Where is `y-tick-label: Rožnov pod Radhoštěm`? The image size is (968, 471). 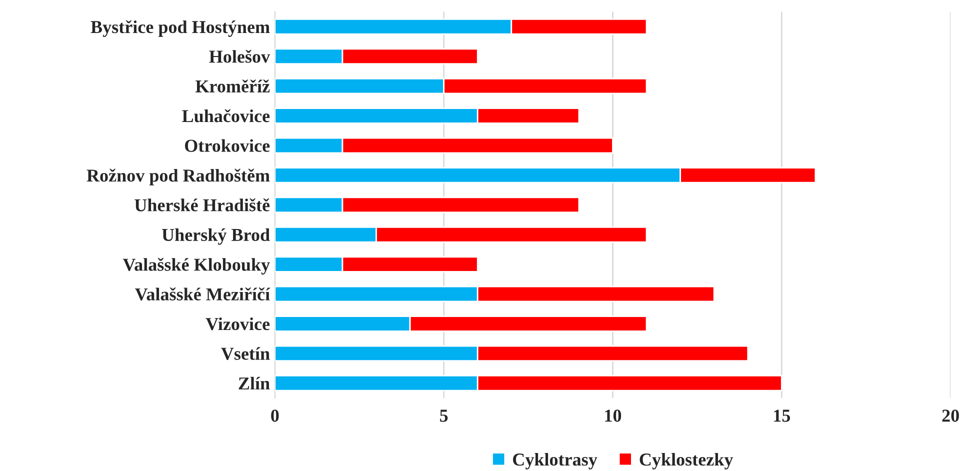 y-tick-label: Rožnov pod Radhoštěm is located at coordinates (178, 177).